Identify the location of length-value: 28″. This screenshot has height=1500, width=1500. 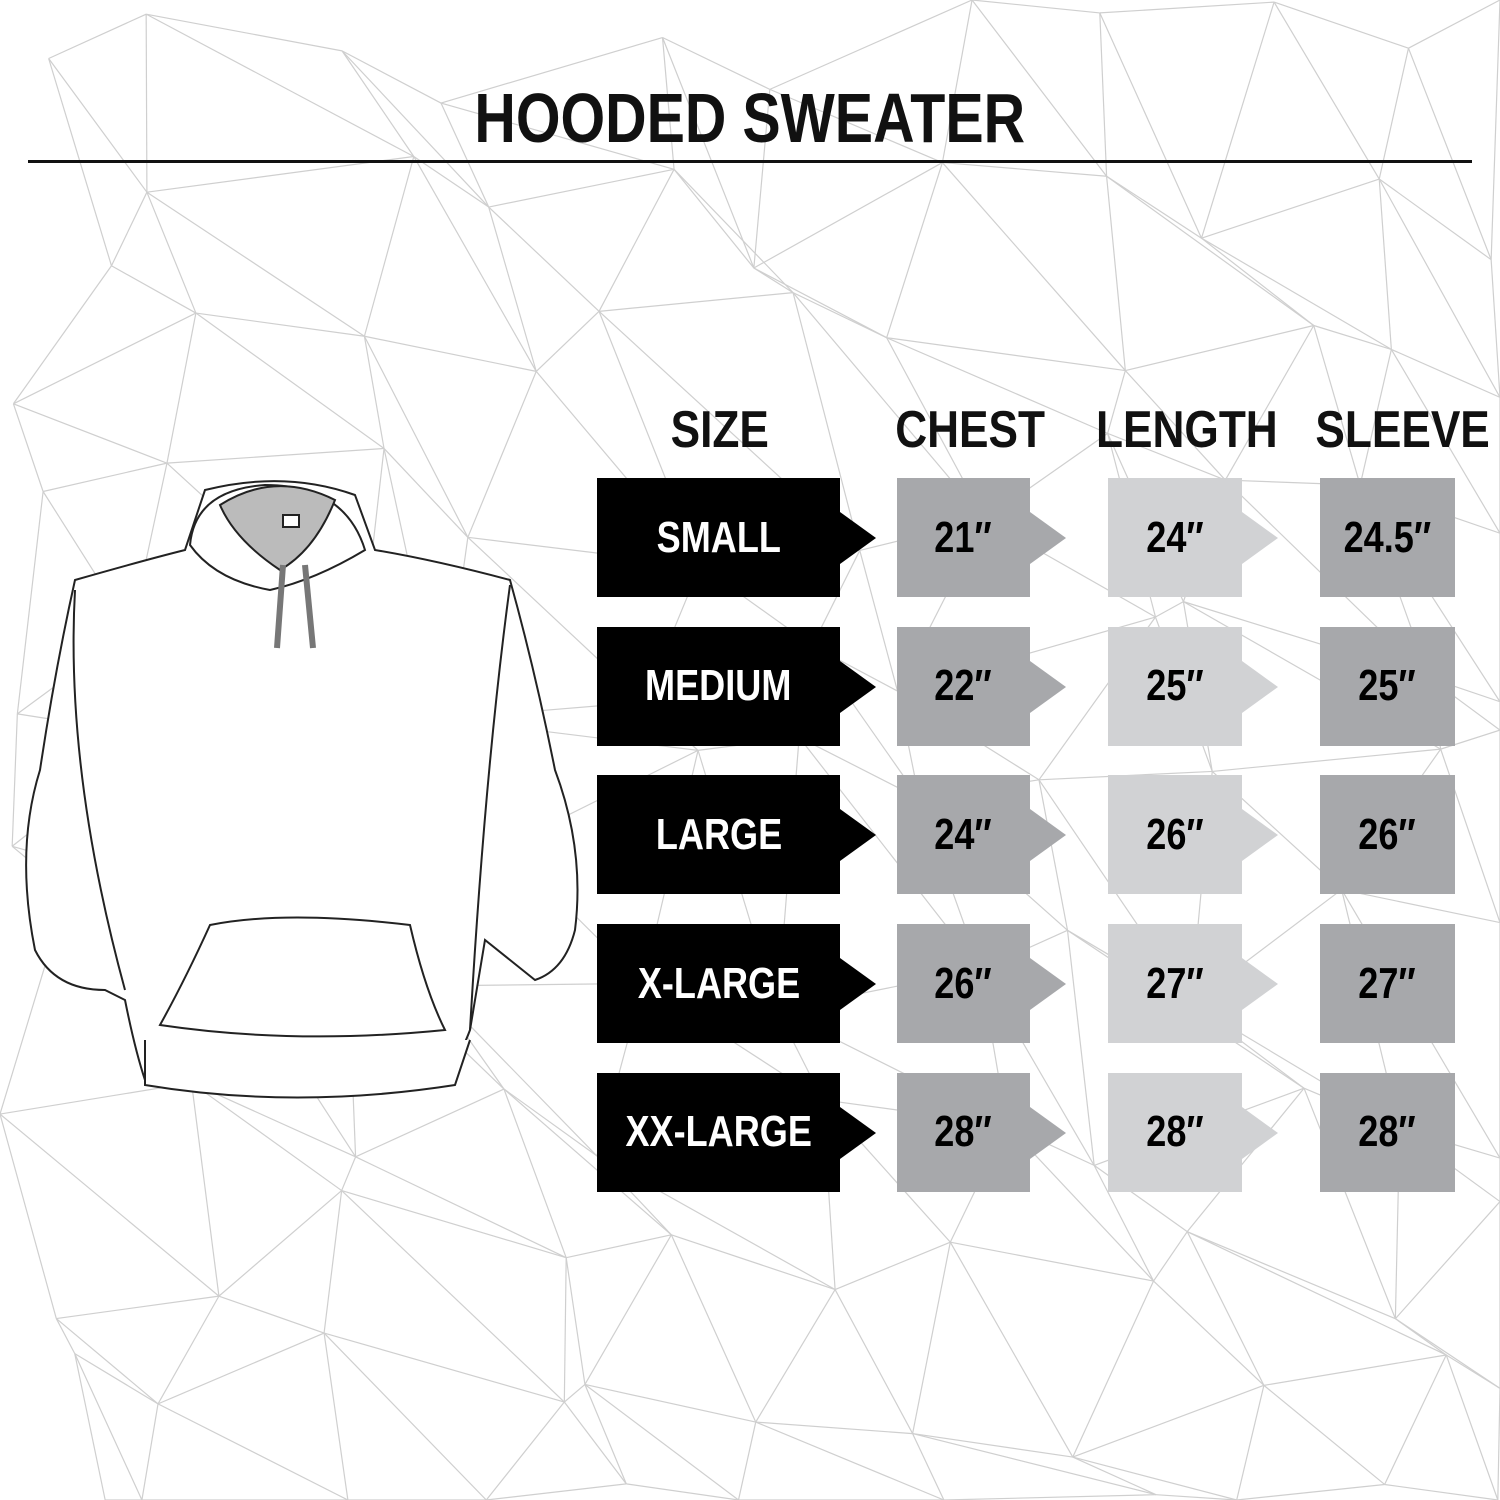
(1175, 1132).